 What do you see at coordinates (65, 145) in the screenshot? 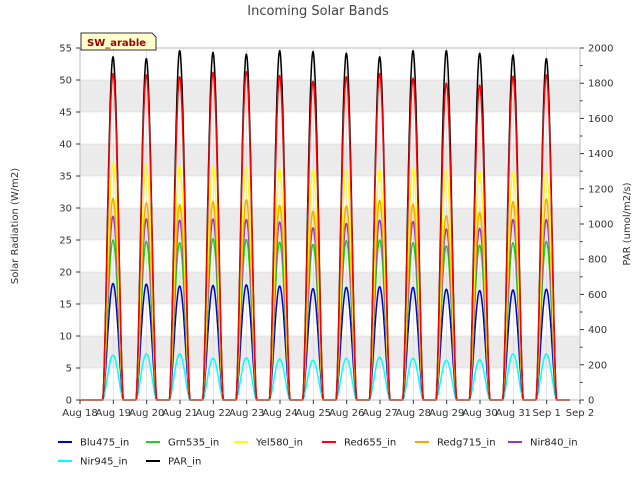
I see `y-tick-label: 40` at bounding box center [65, 145].